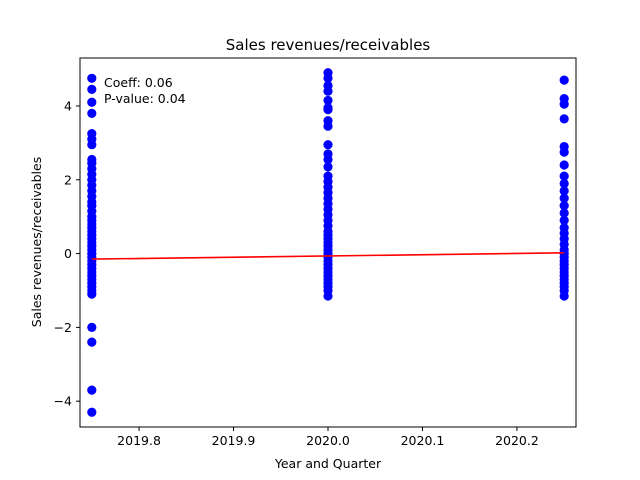  Describe the element at coordinates (328, 463) in the screenshot. I see `x-axis-label: Year and Quarter` at that location.